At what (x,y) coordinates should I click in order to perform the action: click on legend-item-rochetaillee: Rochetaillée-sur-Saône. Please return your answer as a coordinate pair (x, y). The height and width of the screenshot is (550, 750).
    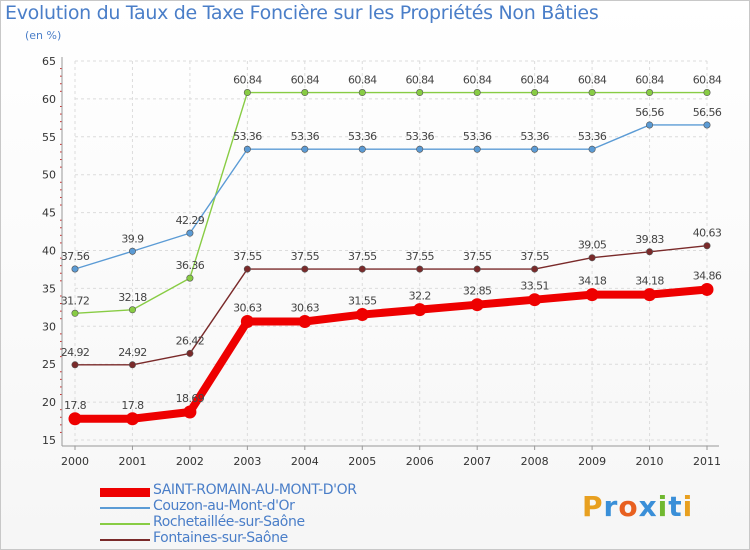
    Looking at the image, I should click on (265, 523).